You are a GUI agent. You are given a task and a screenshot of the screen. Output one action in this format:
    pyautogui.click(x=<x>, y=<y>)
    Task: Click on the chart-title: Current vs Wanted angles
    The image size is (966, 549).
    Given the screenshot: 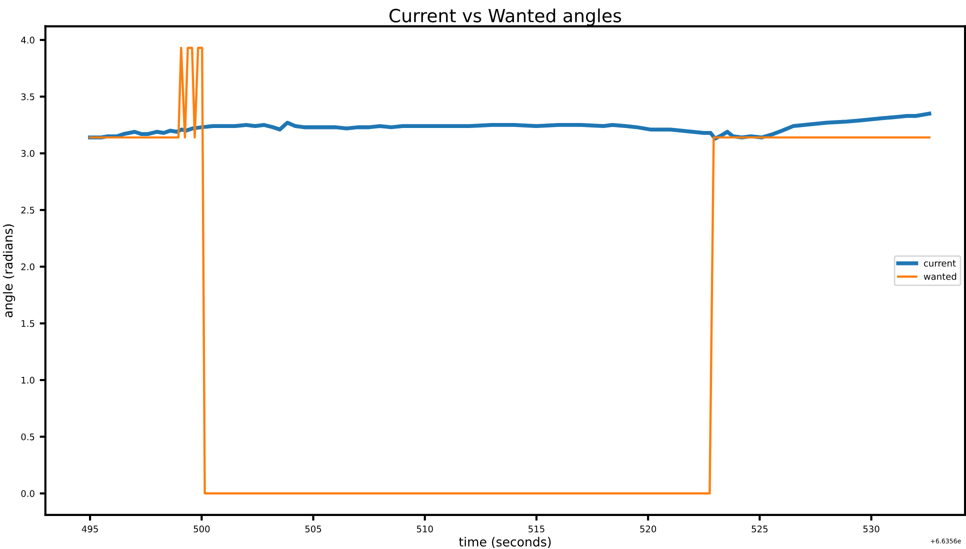 What is the action you would take?
    pyautogui.click(x=505, y=17)
    